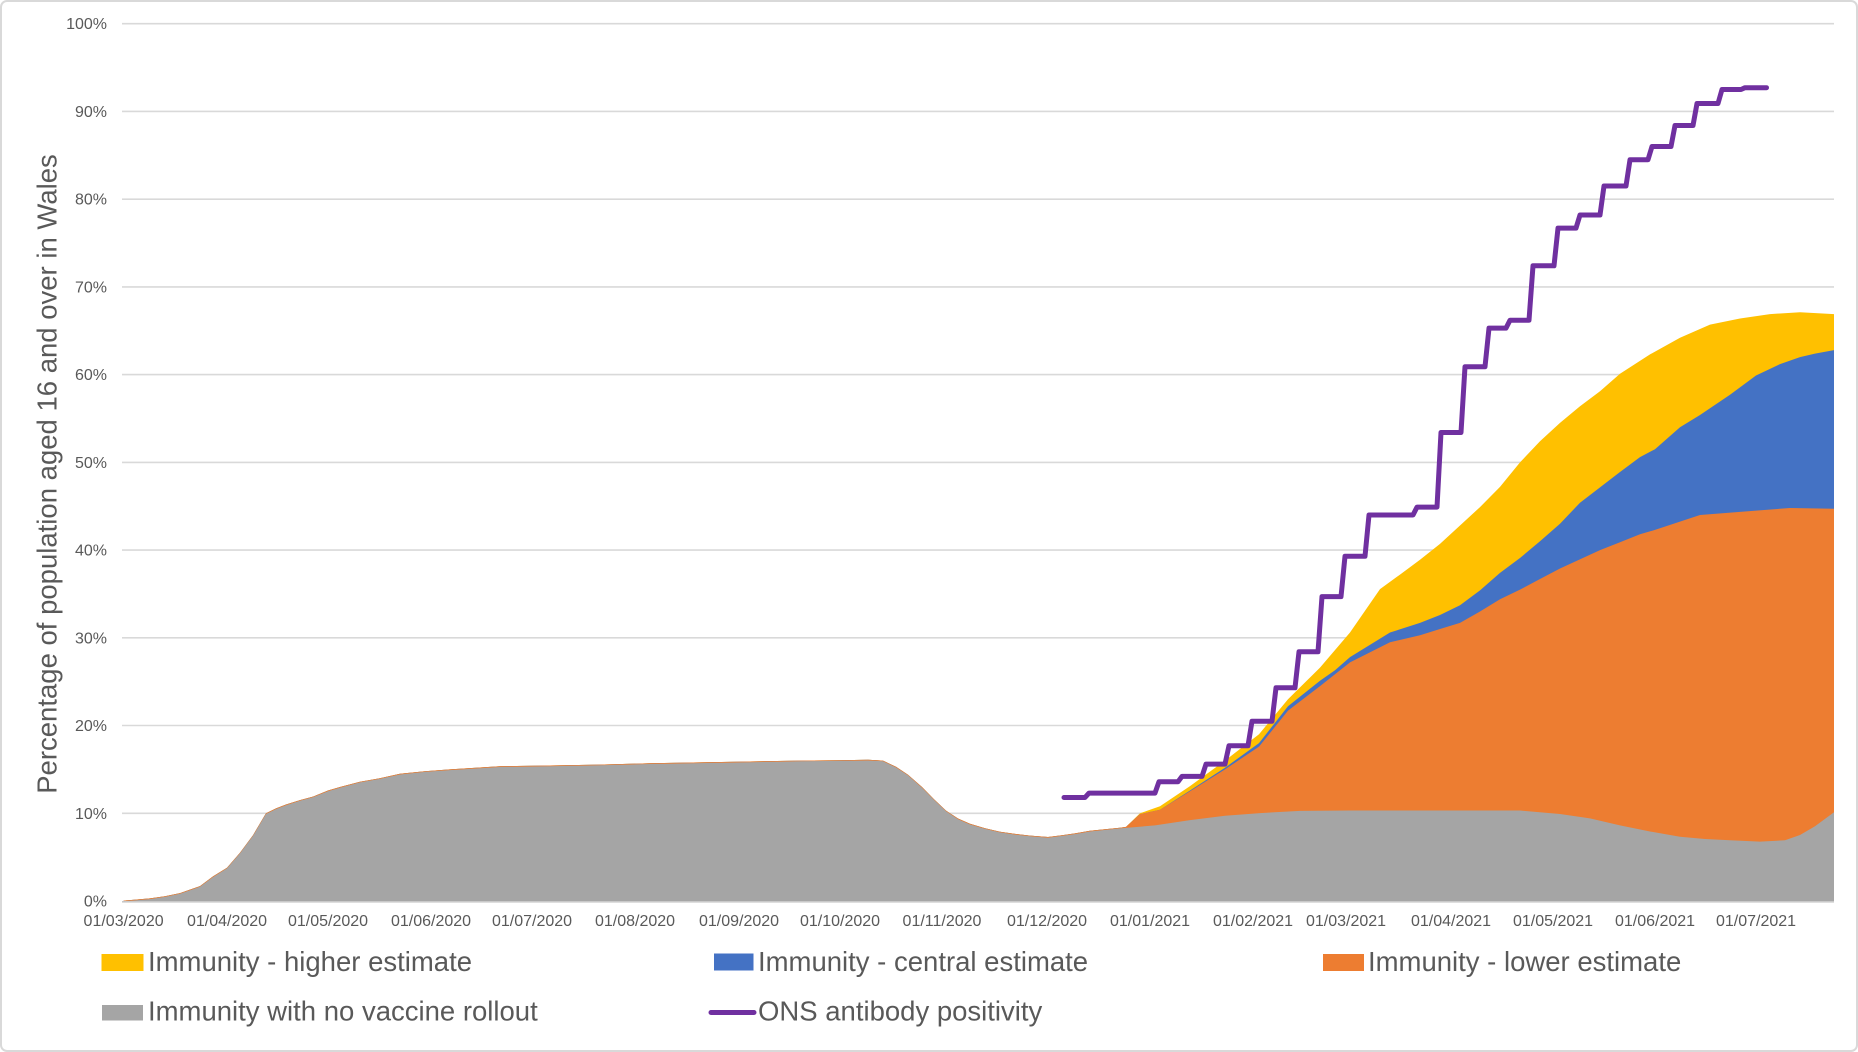  Describe the element at coordinates (1524, 961) in the screenshot. I see `svg-text: Immunity - lower estimate` at that location.